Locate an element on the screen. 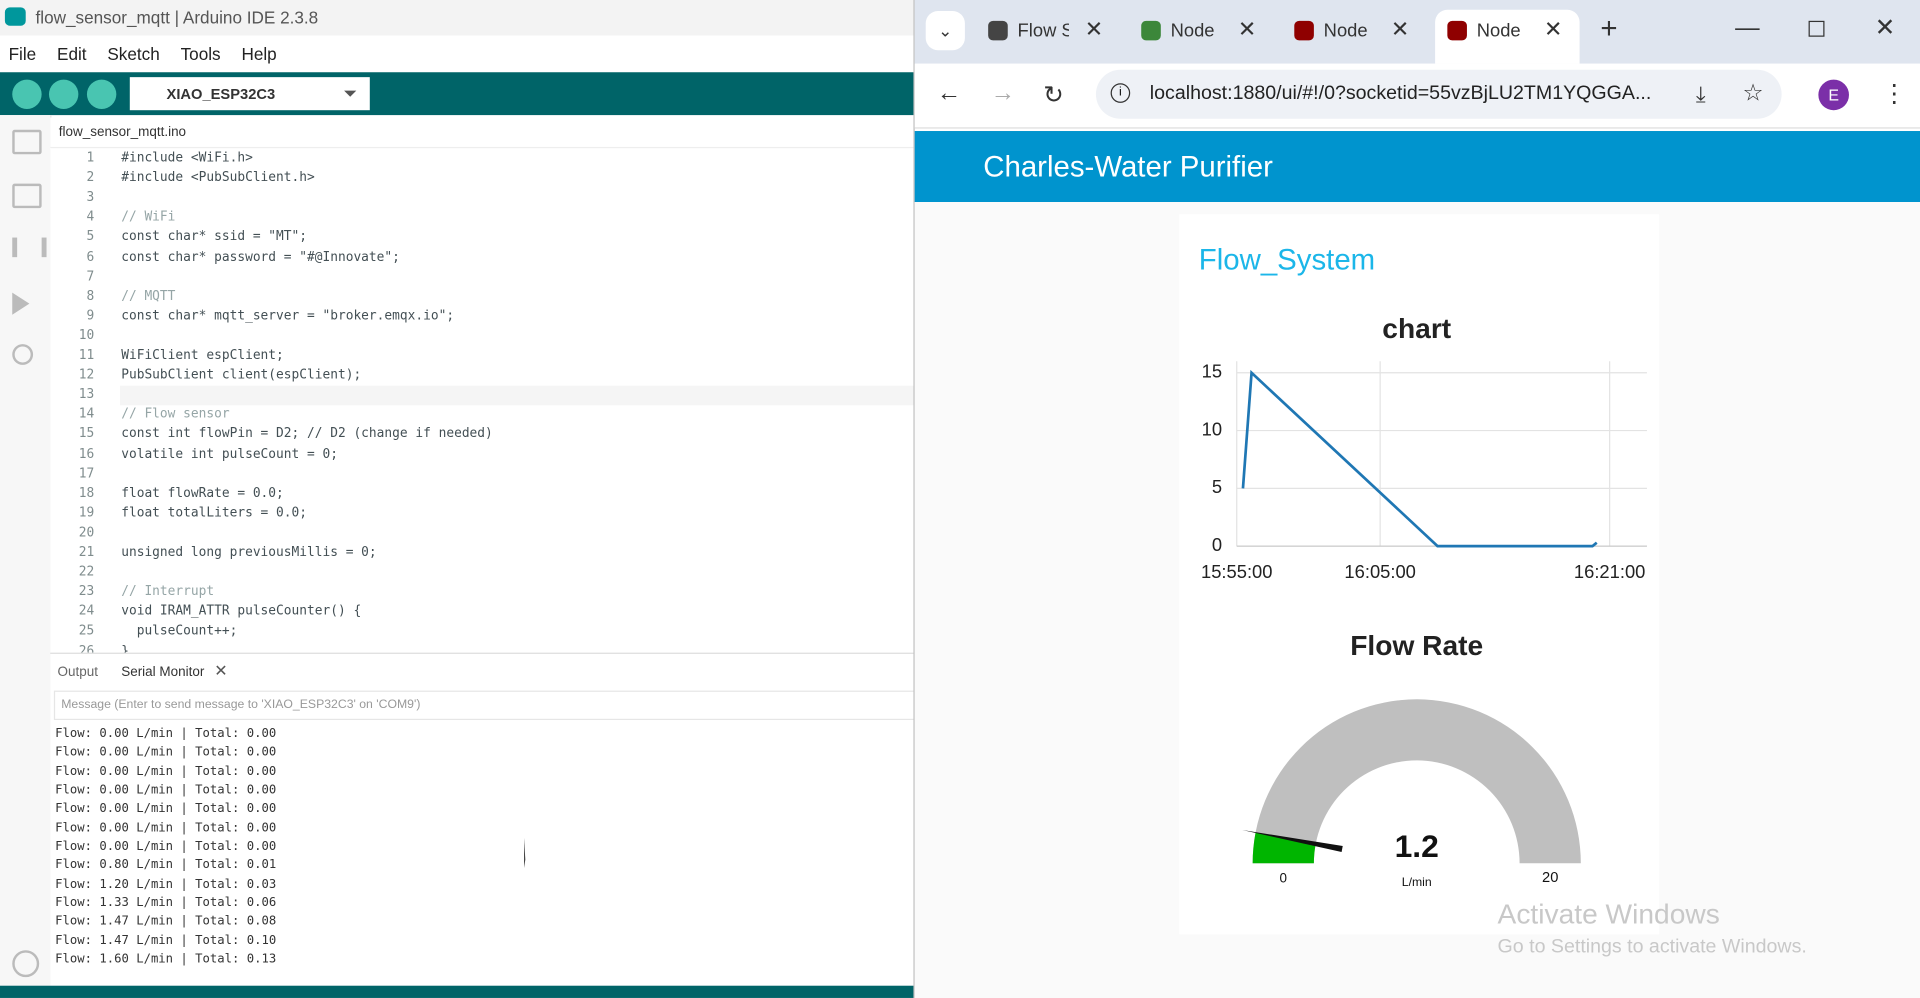 Image resolution: width=1920 pixels, height=998 pixels. verify-button is located at coordinates (27, 94).